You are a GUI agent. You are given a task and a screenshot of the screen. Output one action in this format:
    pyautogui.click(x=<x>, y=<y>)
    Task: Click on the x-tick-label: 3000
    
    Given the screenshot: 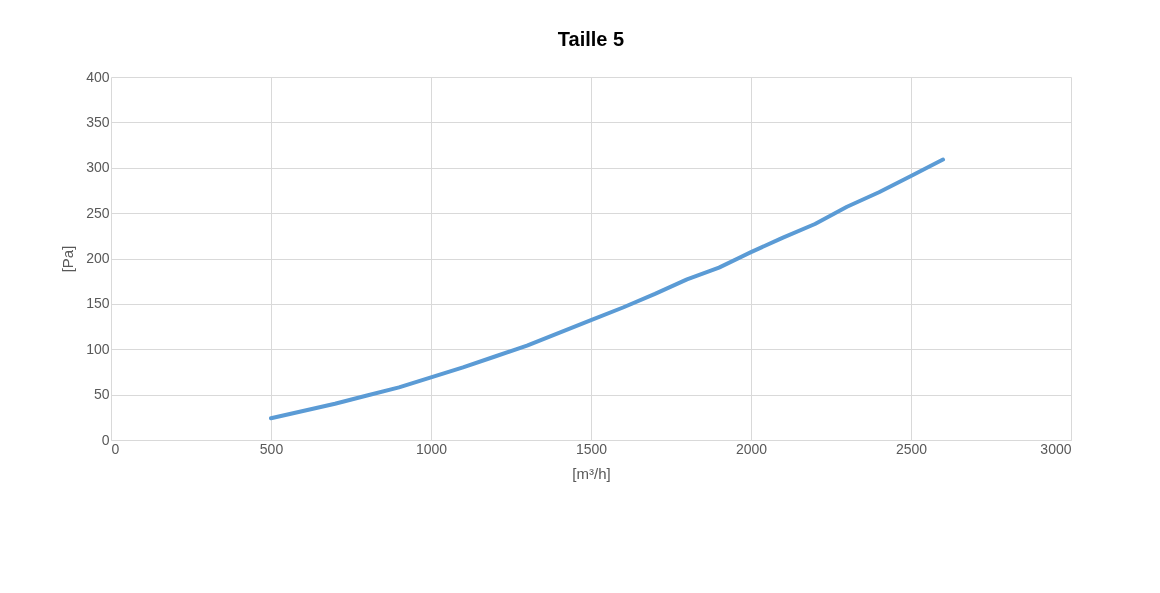 What is the action you would take?
    pyautogui.click(x=1056, y=448)
    